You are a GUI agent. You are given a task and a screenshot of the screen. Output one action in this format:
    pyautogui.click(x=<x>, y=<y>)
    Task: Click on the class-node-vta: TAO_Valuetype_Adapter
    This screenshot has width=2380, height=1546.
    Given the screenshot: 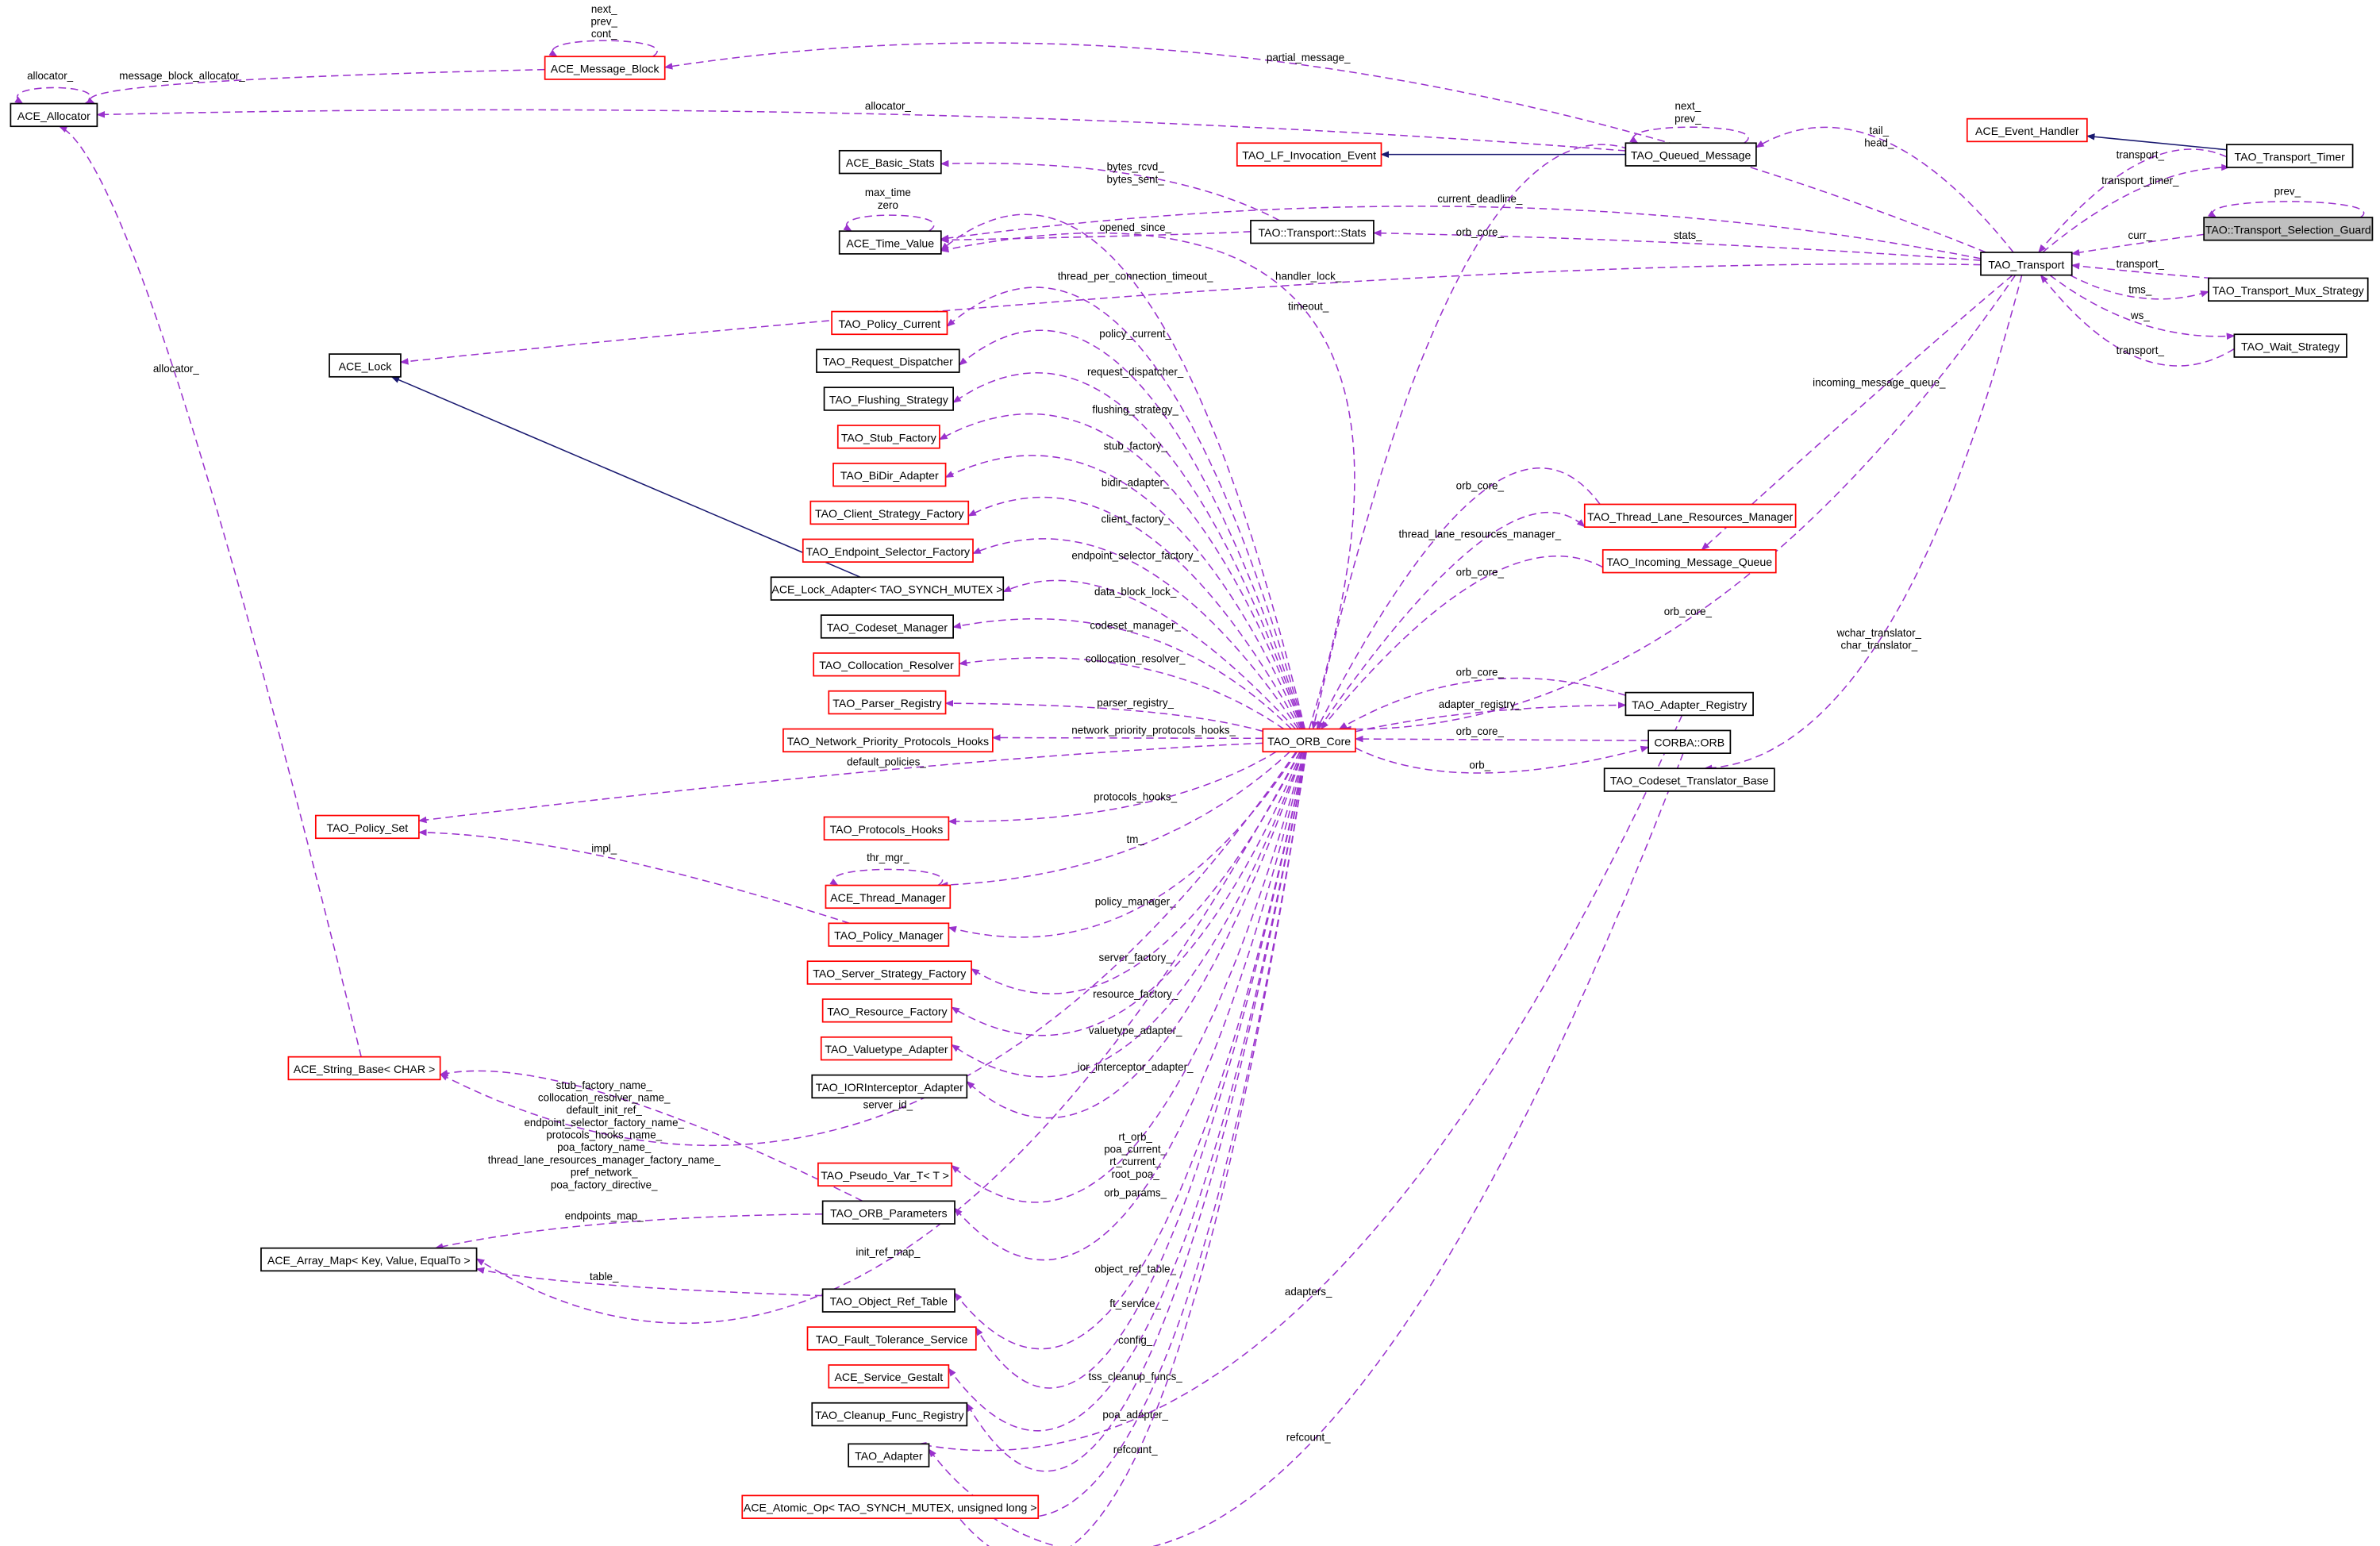 What is the action you would take?
    pyautogui.click(x=886, y=1048)
    